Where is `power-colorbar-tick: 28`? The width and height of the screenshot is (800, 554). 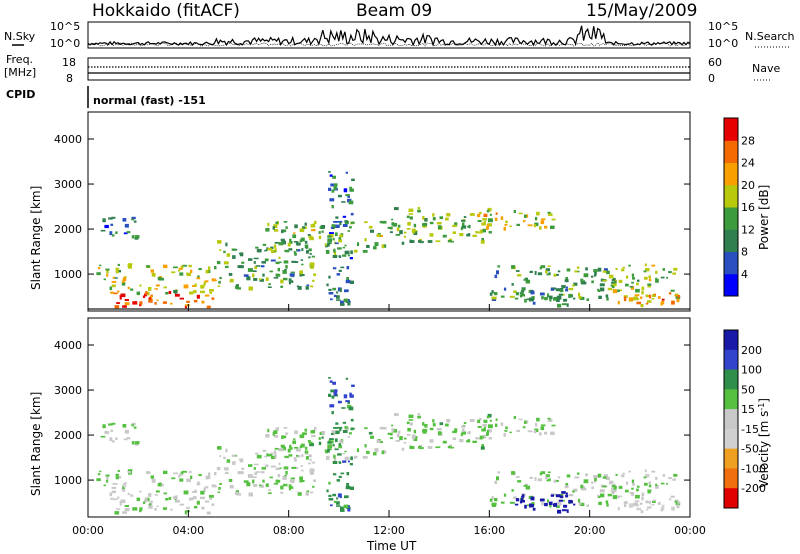 power-colorbar-tick: 28 is located at coordinates (748, 140).